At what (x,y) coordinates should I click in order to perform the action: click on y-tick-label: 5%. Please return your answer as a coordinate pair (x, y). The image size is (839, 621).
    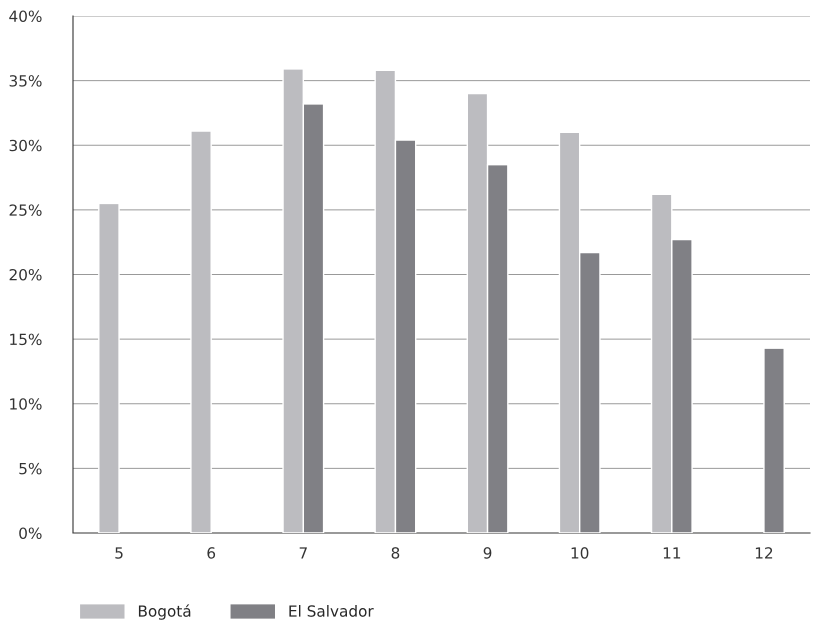
    Looking at the image, I should click on (30, 468).